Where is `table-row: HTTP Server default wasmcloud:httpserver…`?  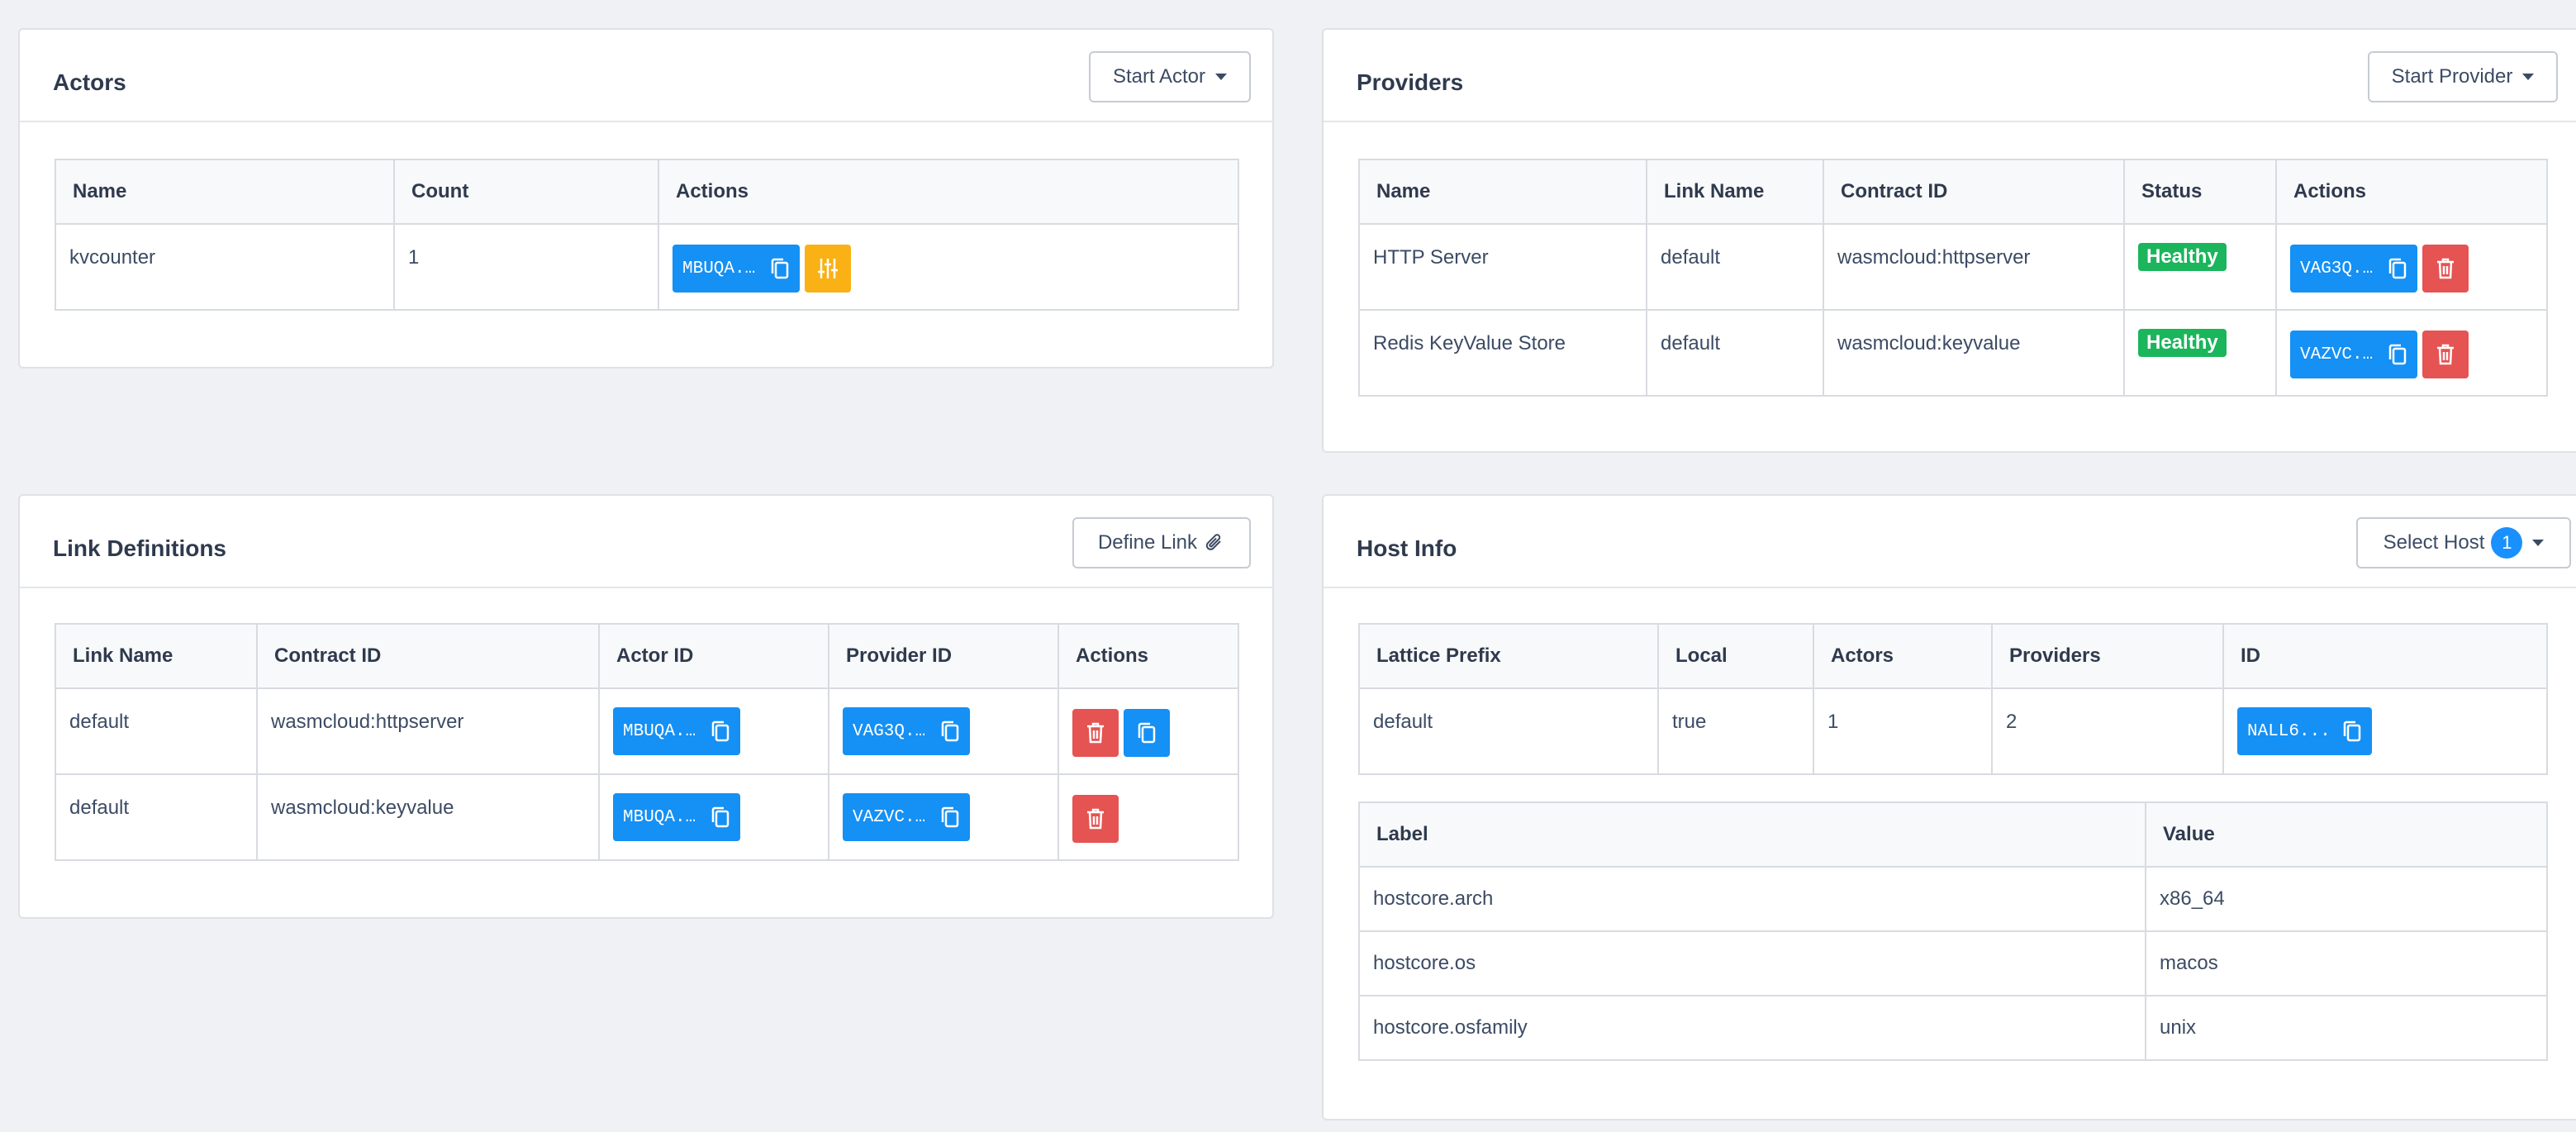 table-row: HTTP Server default wasmcloud:httpserver… is located at coordinates (1953, 267).